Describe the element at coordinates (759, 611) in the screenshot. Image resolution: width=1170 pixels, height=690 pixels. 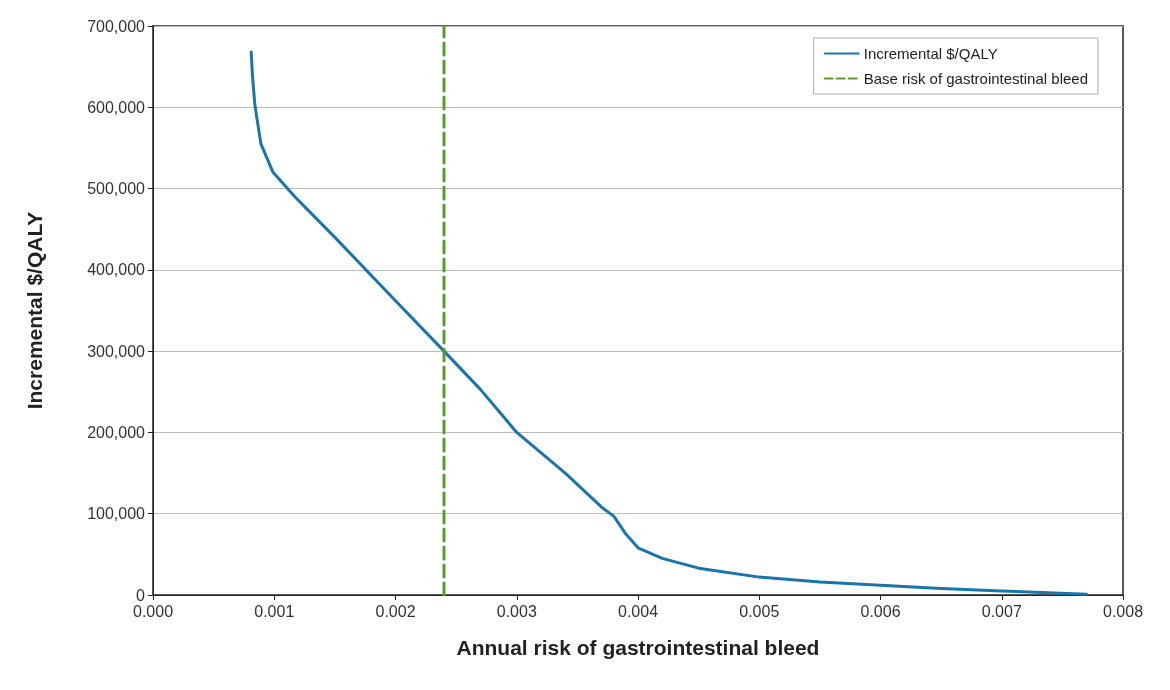
I see `x-tick-label: 0.005` at that location.